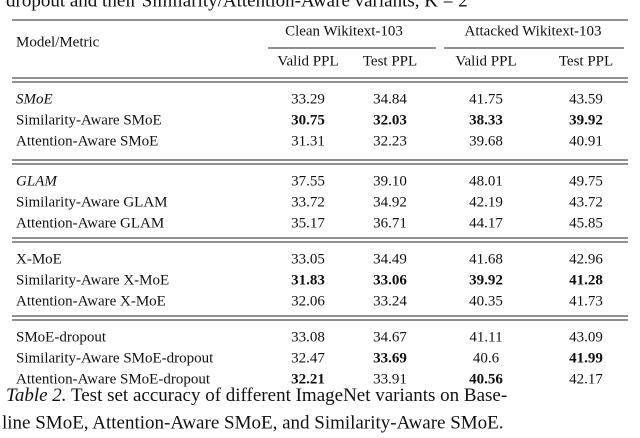 The height and width of the screenshot is (438, 640). What do you see at coordinates (586, 223) in the screenshot?
I see `cell-value: 45.85` at bounding box center [586, 223].